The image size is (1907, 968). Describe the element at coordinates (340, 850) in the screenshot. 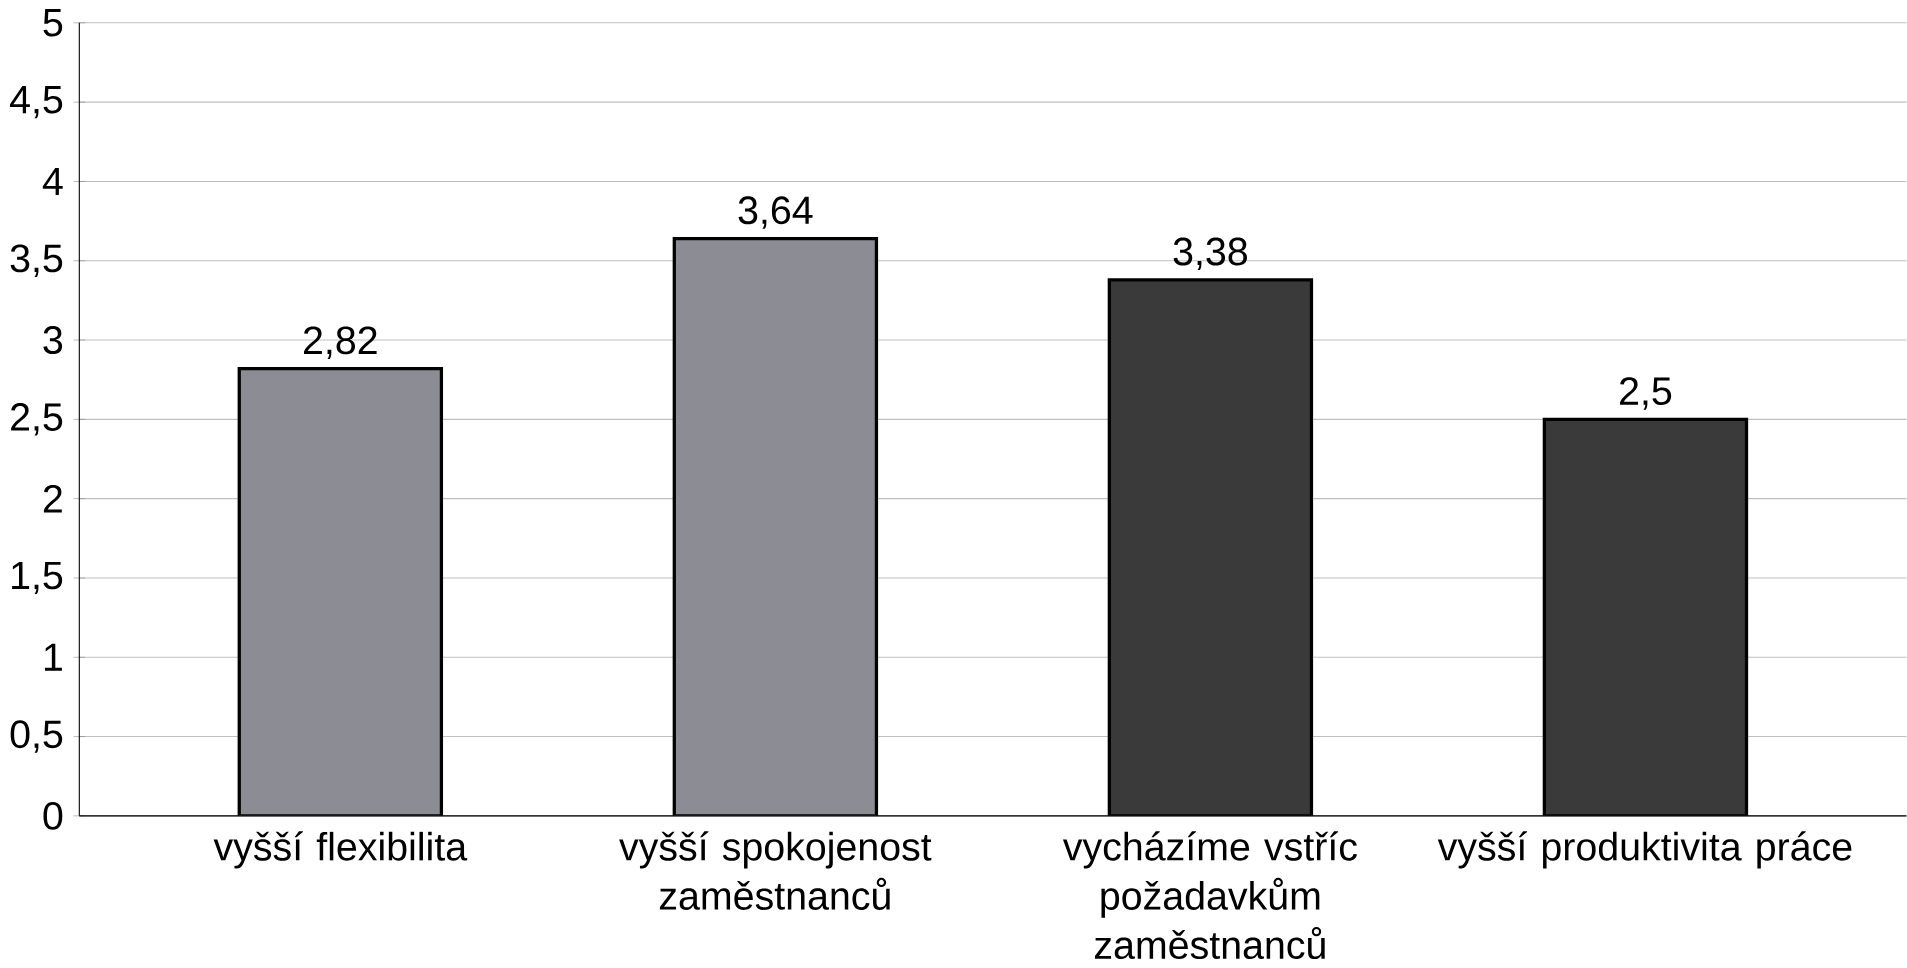

I see `x-tick-label: vyšší flexibilita` at that location.